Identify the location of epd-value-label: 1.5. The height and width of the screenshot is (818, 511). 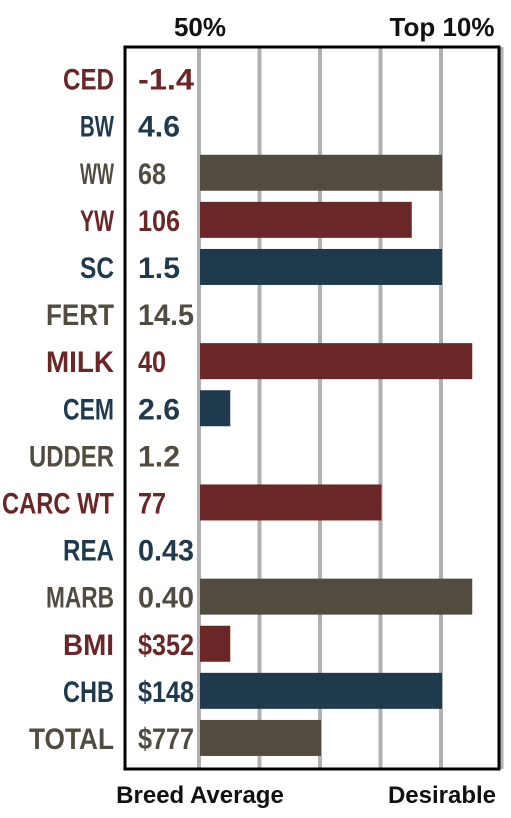
(159, 268).